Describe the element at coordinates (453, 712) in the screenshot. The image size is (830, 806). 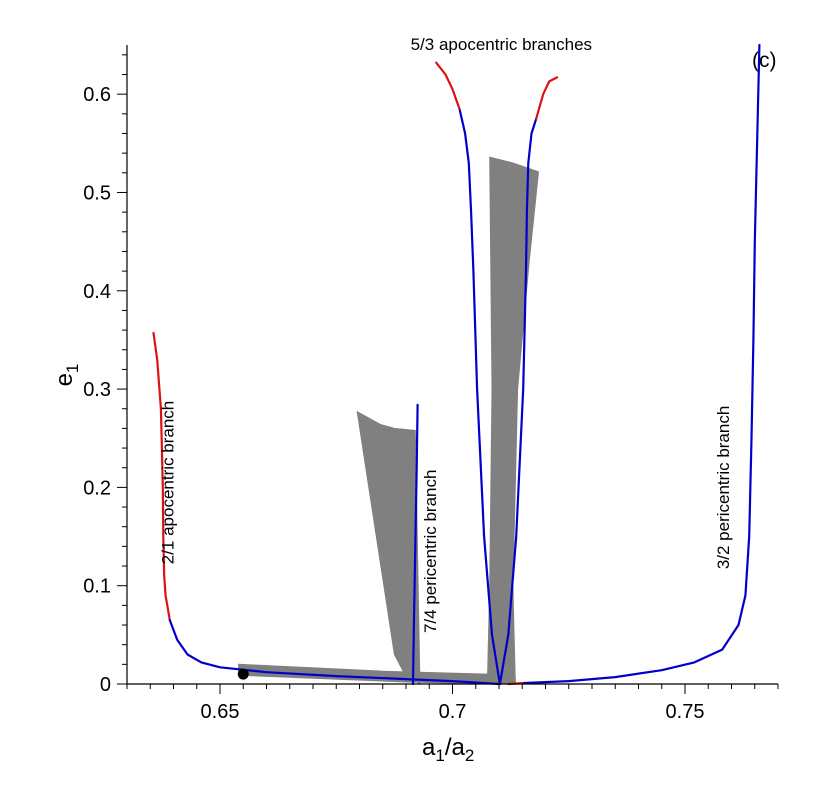
I see `x-tick-label: 0.7` at that location.